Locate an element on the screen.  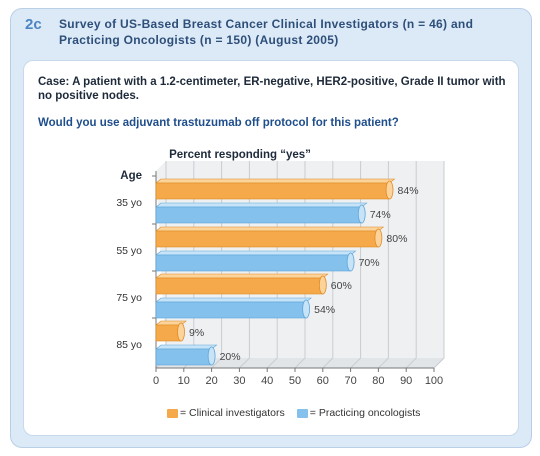
x-tick-label: 20 is located at coordinates (211, 381).